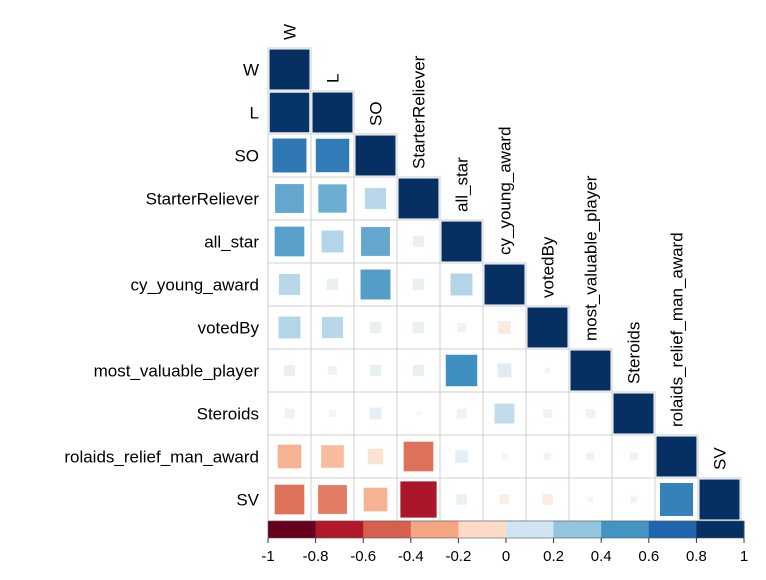 Image resolution: width=766 pixels, height=580 pixels. Describe the element at coordinates (229, 328) in the screenshot. I see `row-label: votedBy` at that location.